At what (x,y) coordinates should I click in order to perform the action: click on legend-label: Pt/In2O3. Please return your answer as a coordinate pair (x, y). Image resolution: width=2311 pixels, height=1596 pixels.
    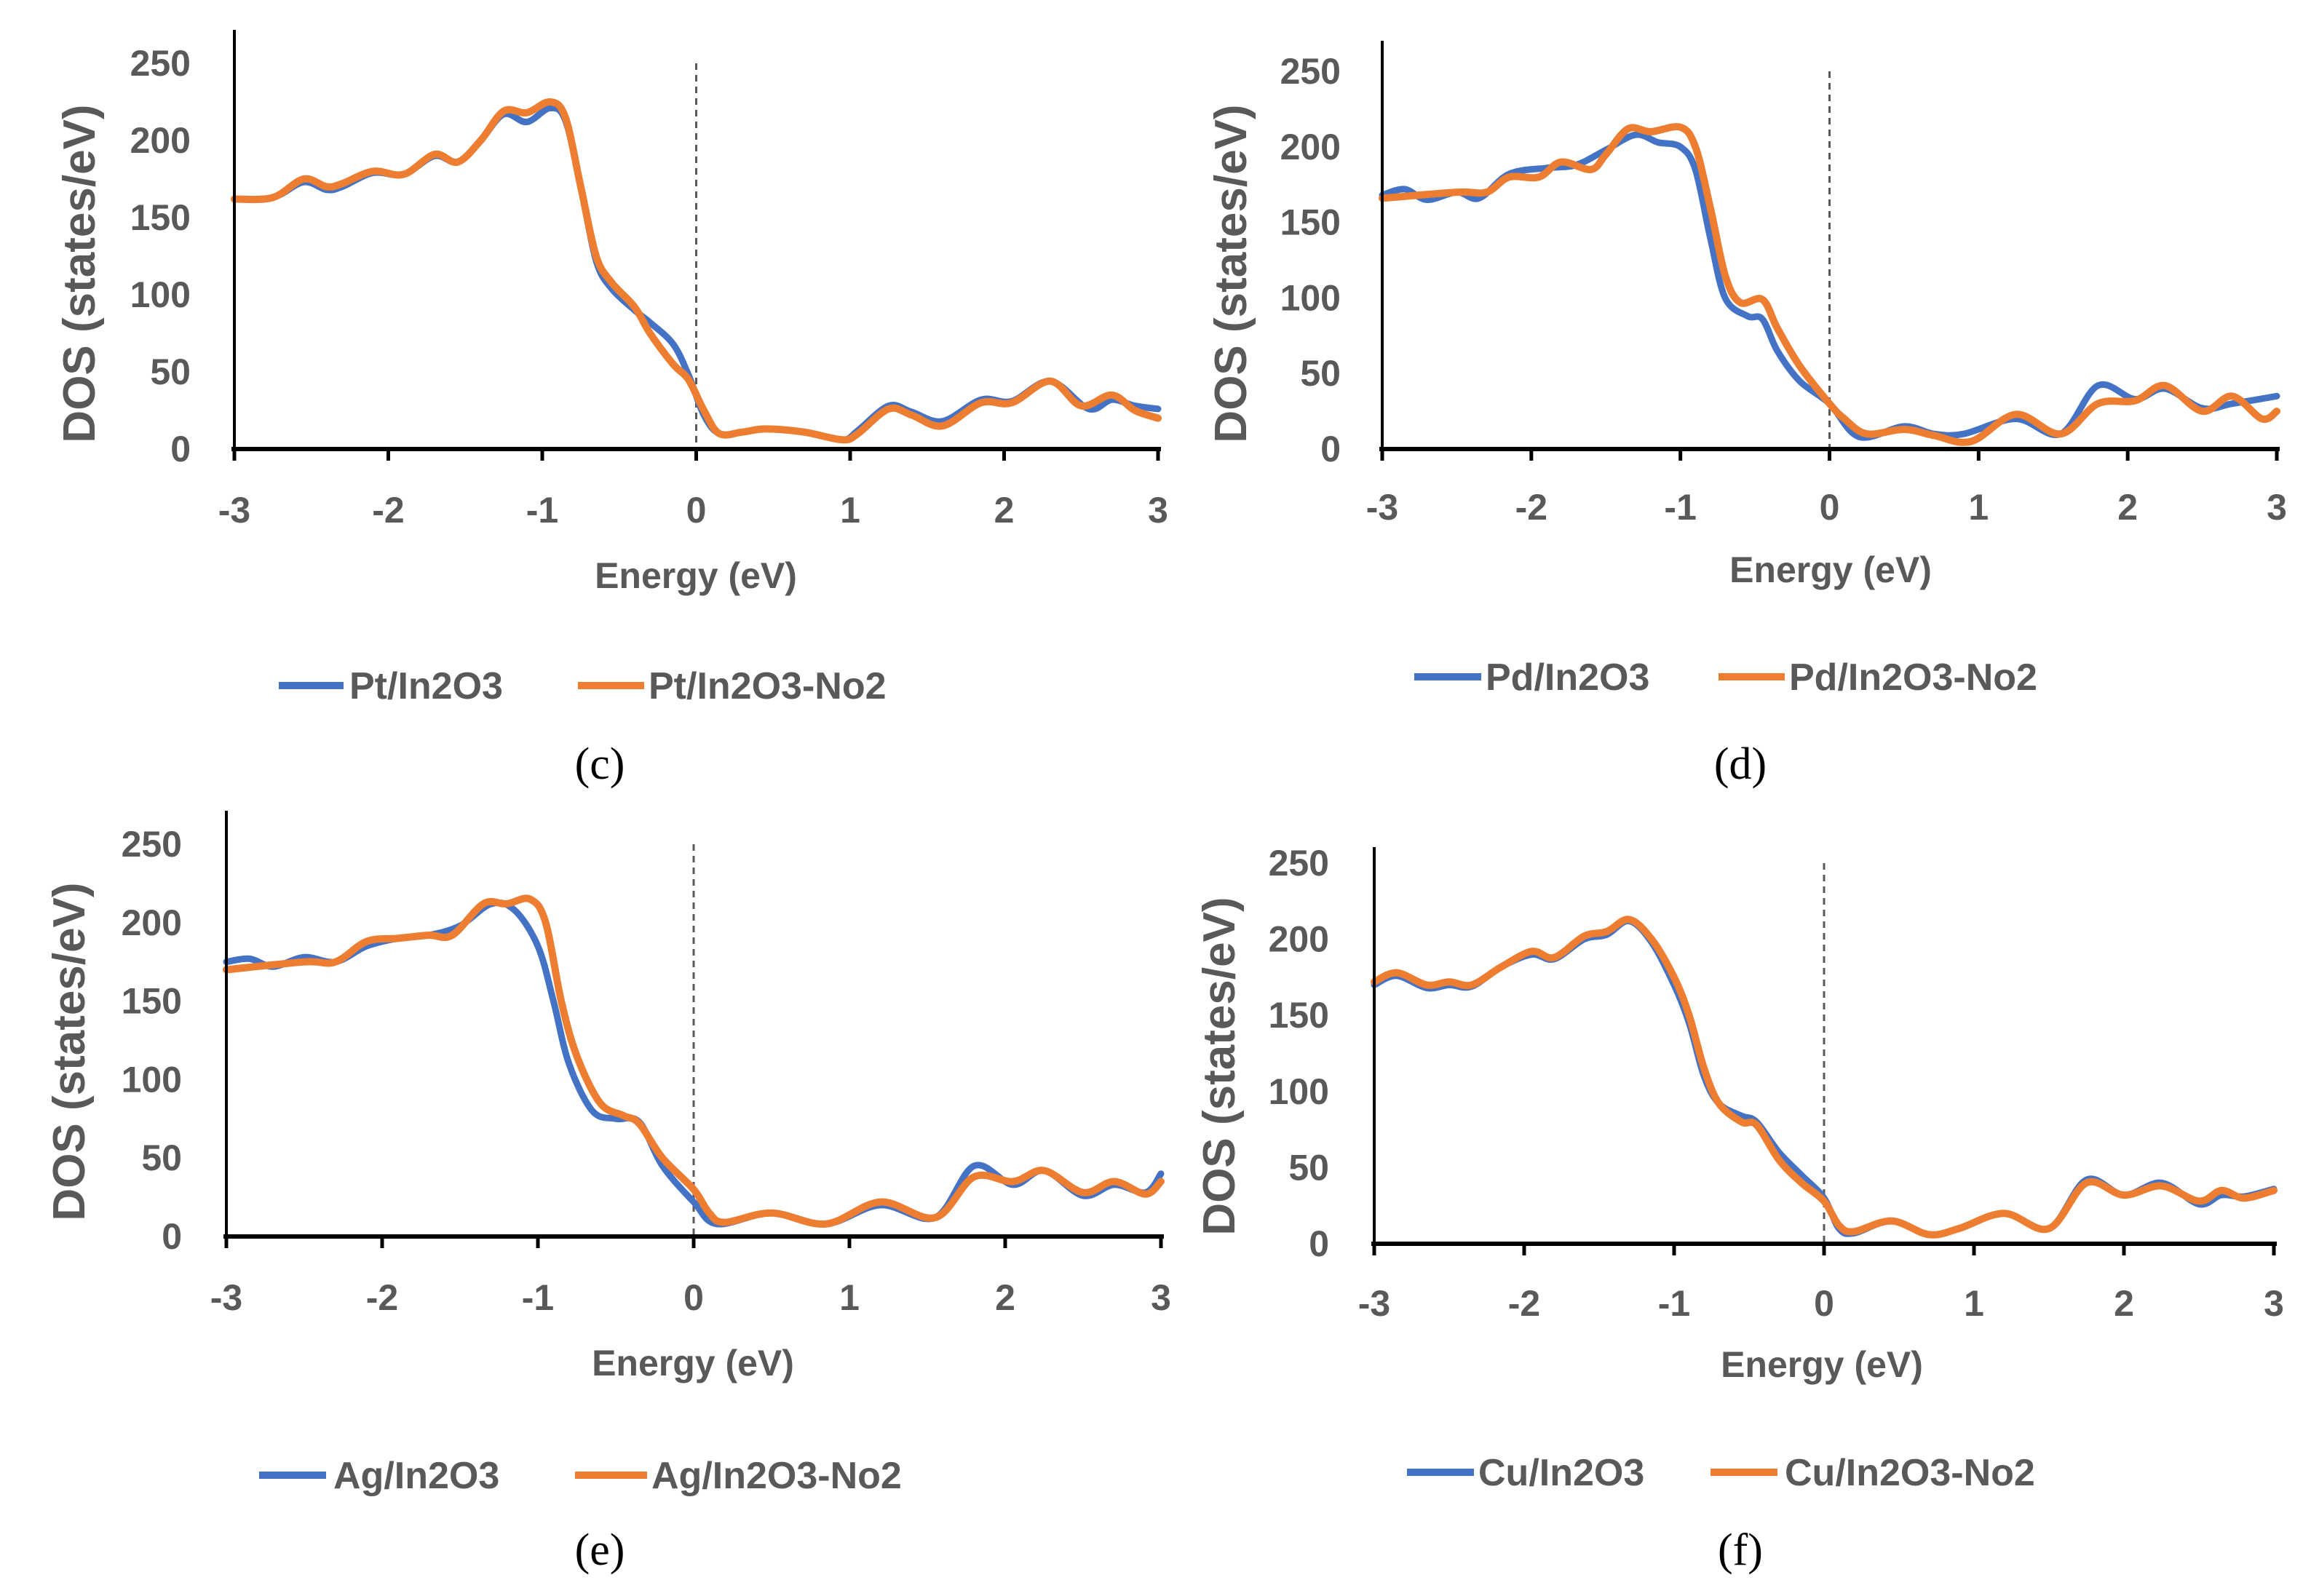
    Looking at the image, I should click on (426, 686).